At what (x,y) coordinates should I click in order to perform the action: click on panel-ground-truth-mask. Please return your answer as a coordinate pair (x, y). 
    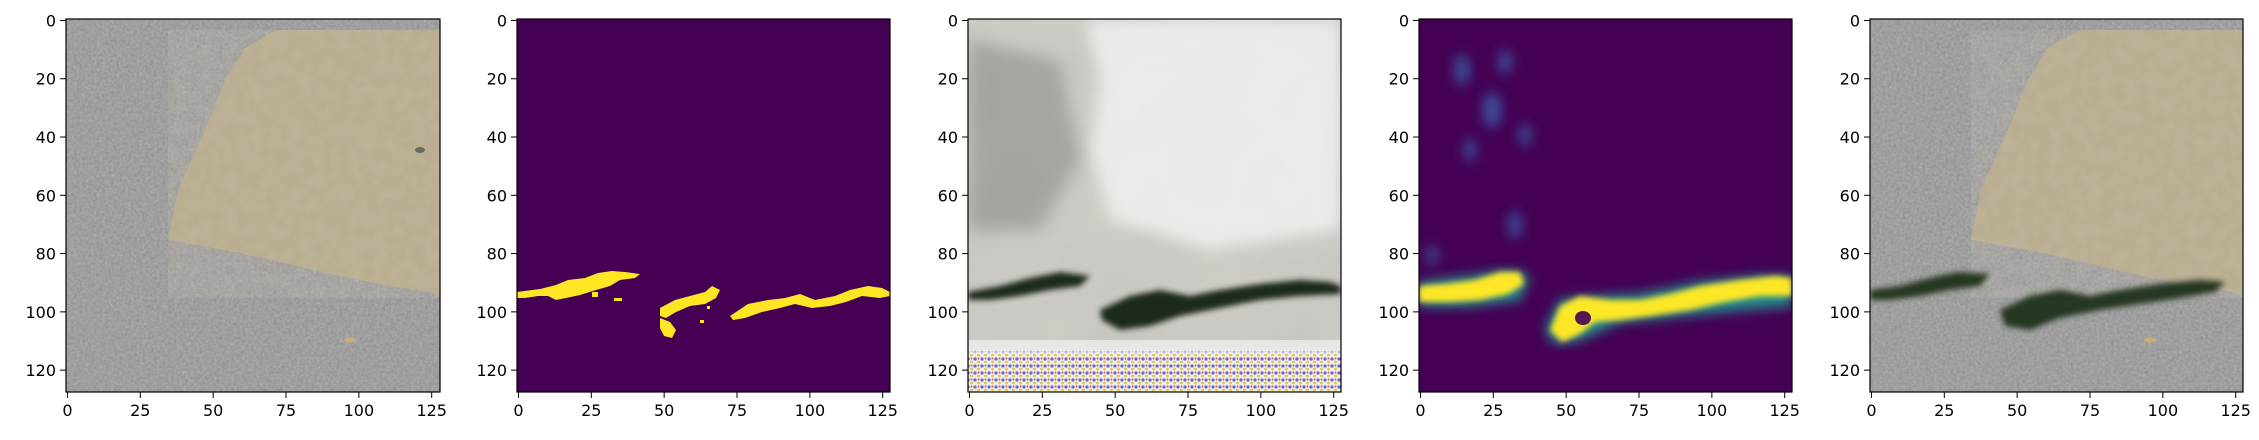
    Looking at the image, I should click on (703, 205).